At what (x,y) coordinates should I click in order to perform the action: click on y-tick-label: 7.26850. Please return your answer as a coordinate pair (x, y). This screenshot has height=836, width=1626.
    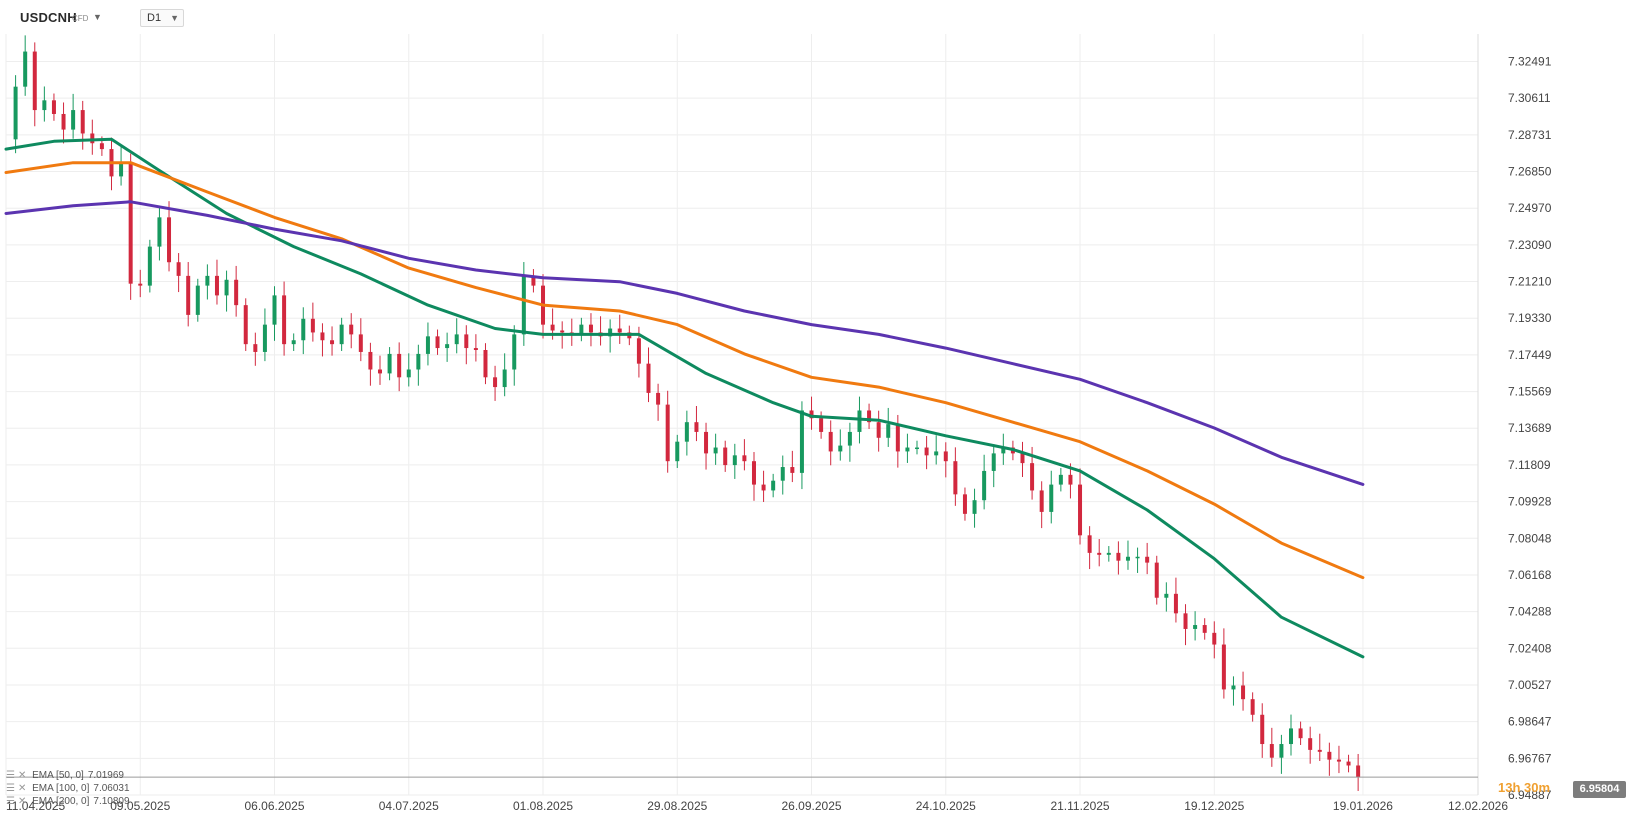
    Looking at the image, I should click on (1530, 172).